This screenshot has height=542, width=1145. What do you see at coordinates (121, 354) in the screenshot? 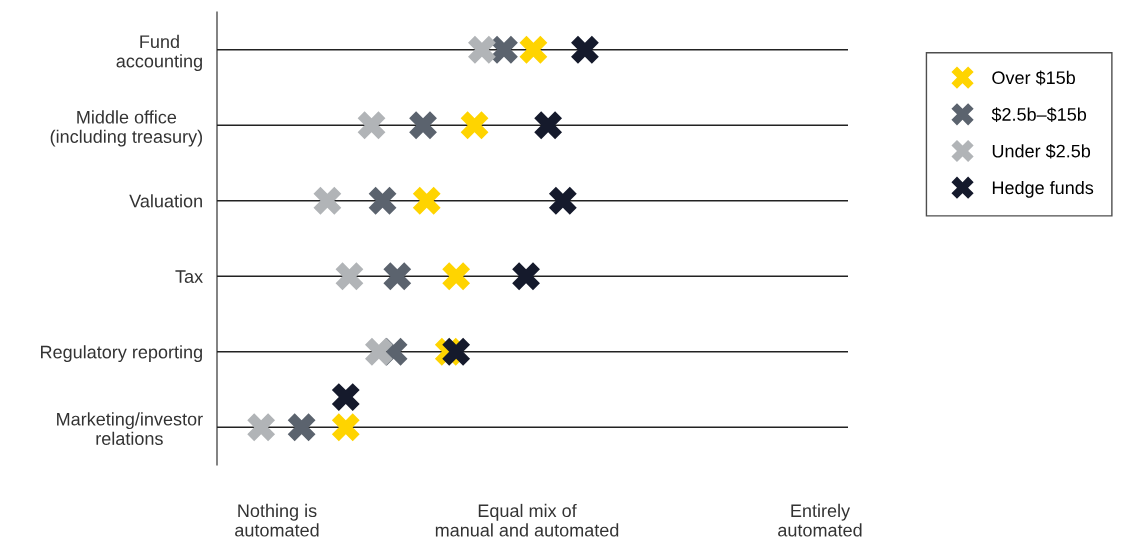
I see `y-tick-label: Regulatory reporting` at bounding box center [121, 354].